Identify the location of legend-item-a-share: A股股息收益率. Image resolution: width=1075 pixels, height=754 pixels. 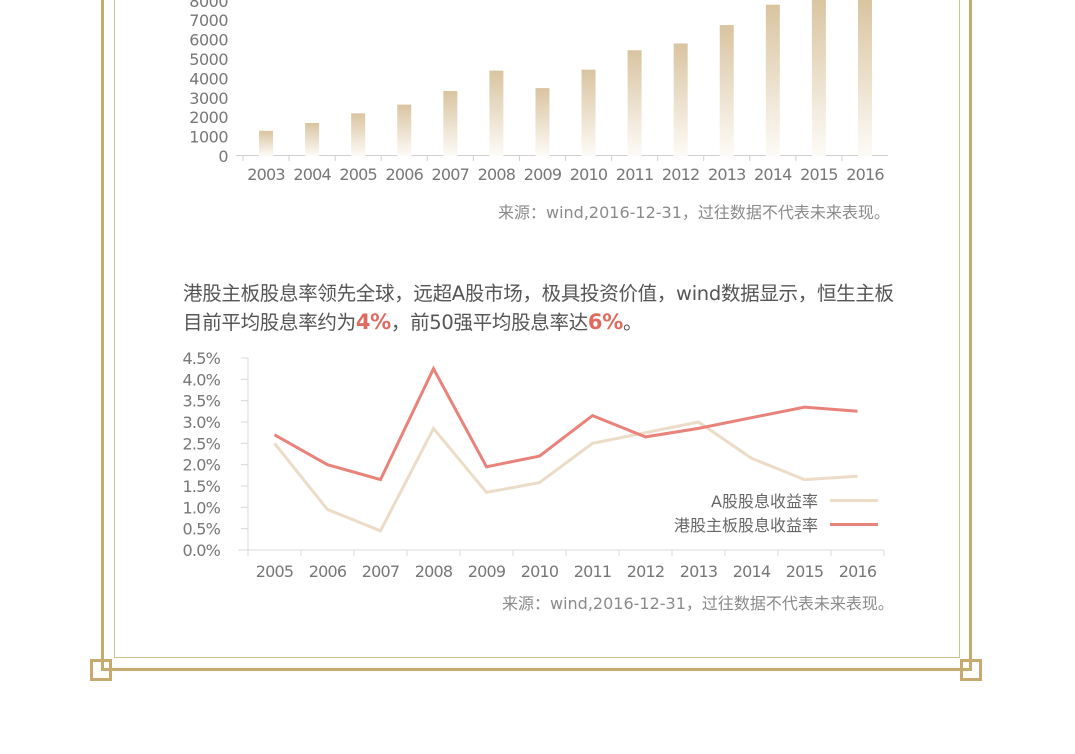
(794, 500).